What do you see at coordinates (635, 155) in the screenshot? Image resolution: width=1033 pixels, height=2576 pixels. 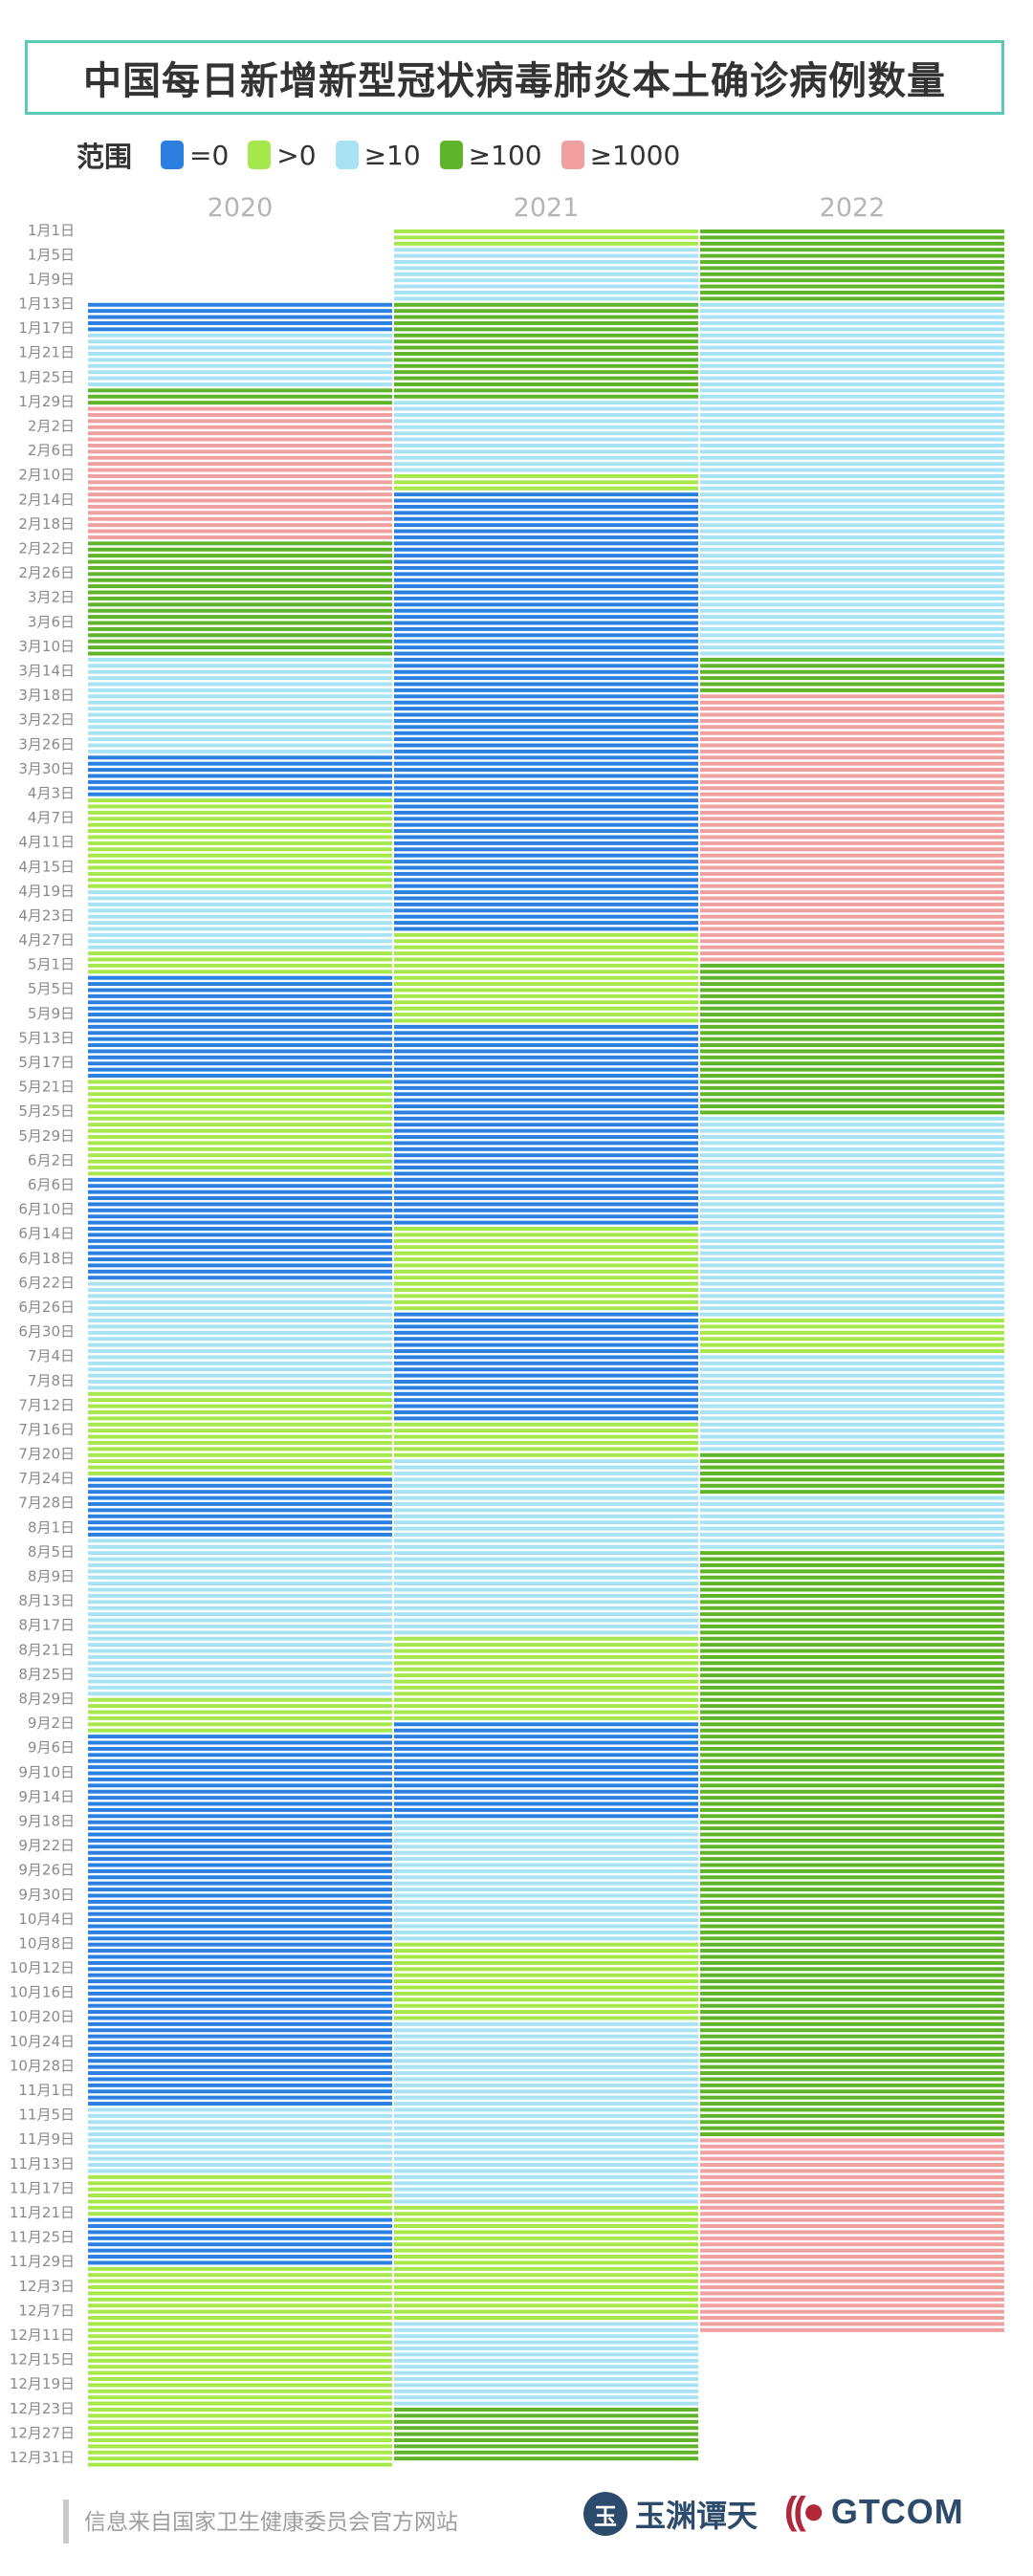 I see `legend-text-ge1000: ≥1000` at bounding box center [635, 155].